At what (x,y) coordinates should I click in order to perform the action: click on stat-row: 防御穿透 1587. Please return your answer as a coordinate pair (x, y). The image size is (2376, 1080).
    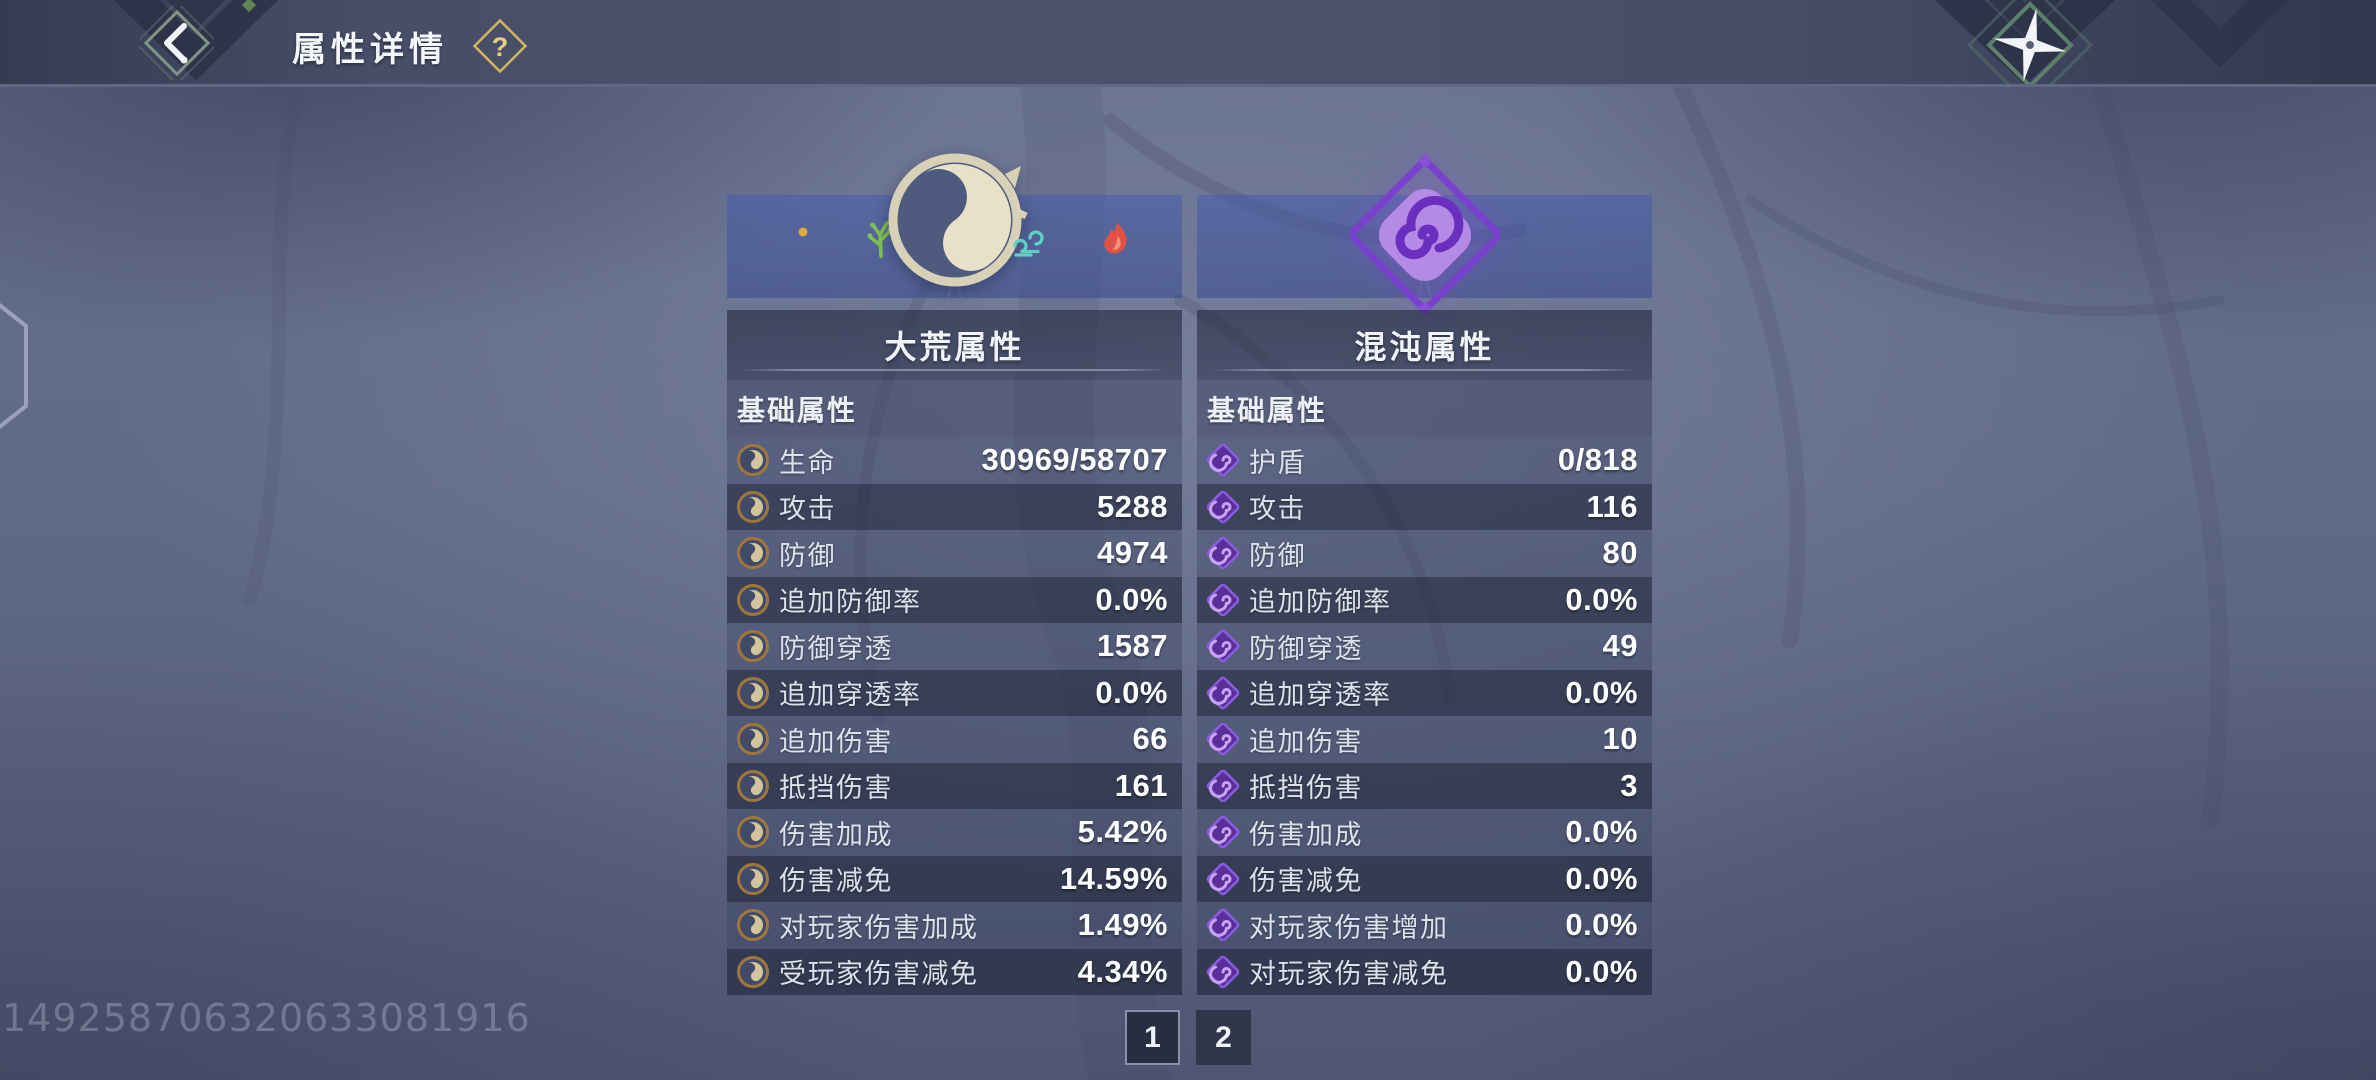
    Looking at the image, I should click on (954, 646).